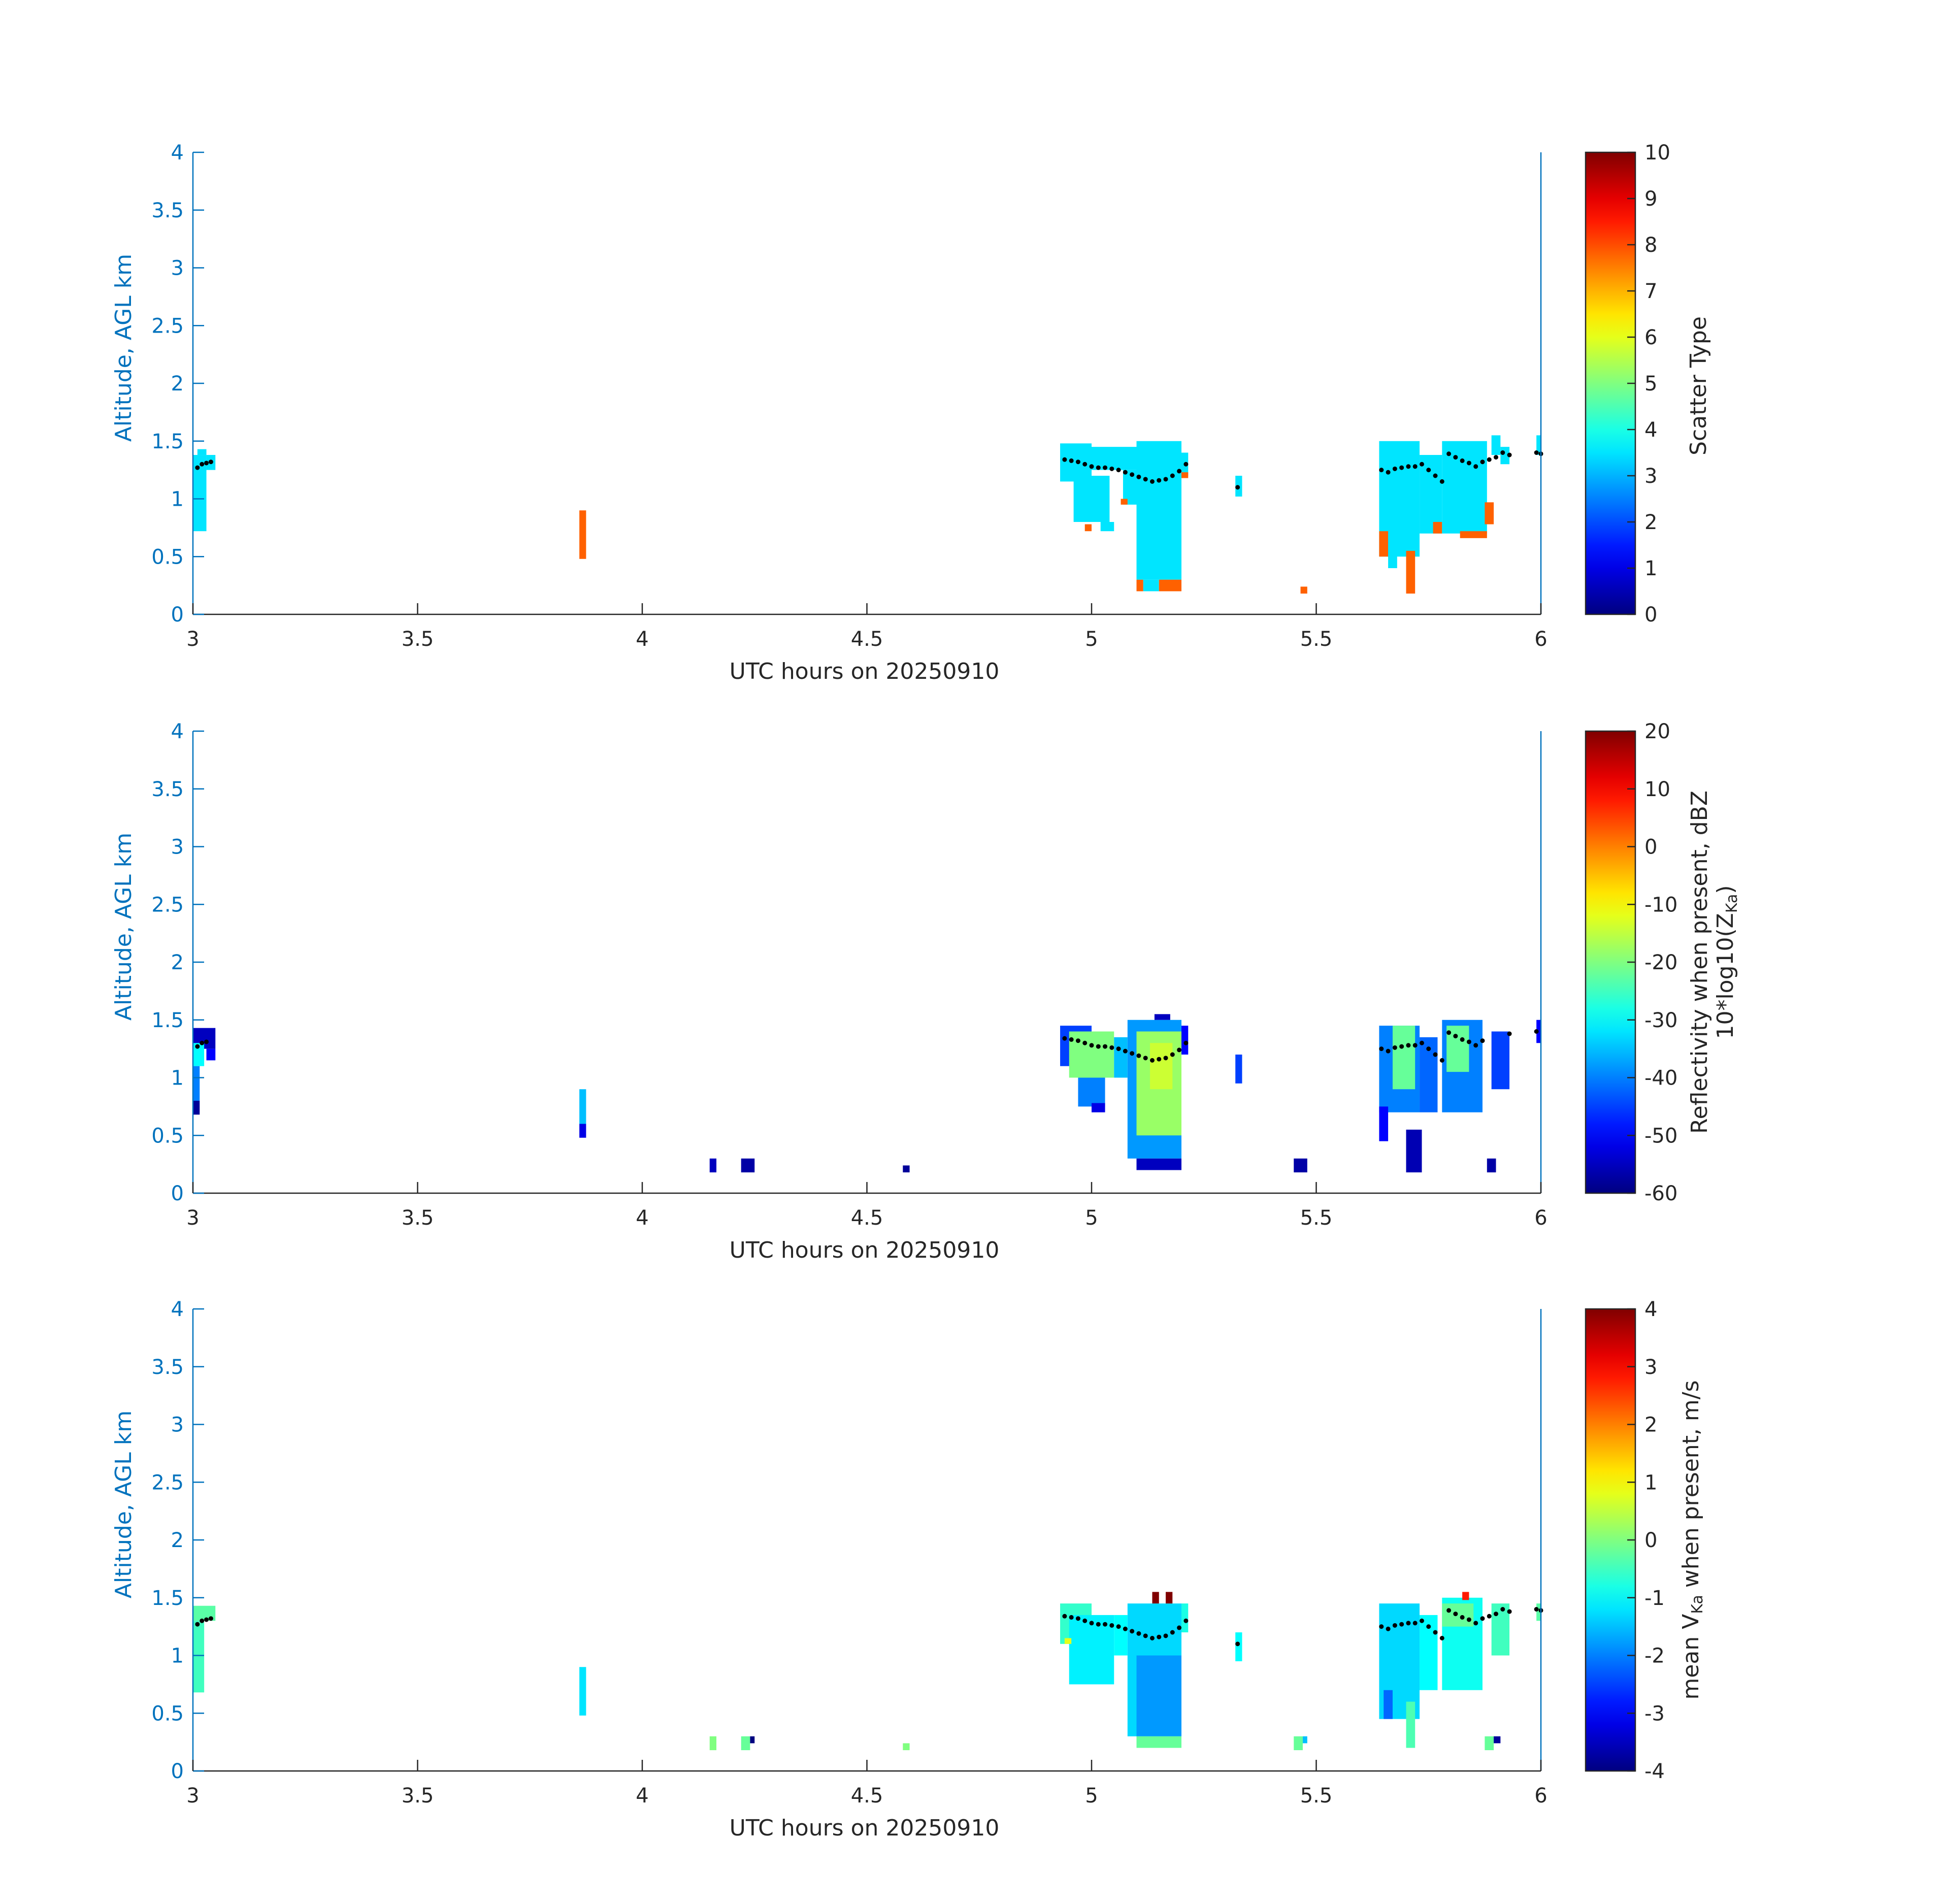  I want to click on colorbar-tick-label: 7, so click(1650, 292).